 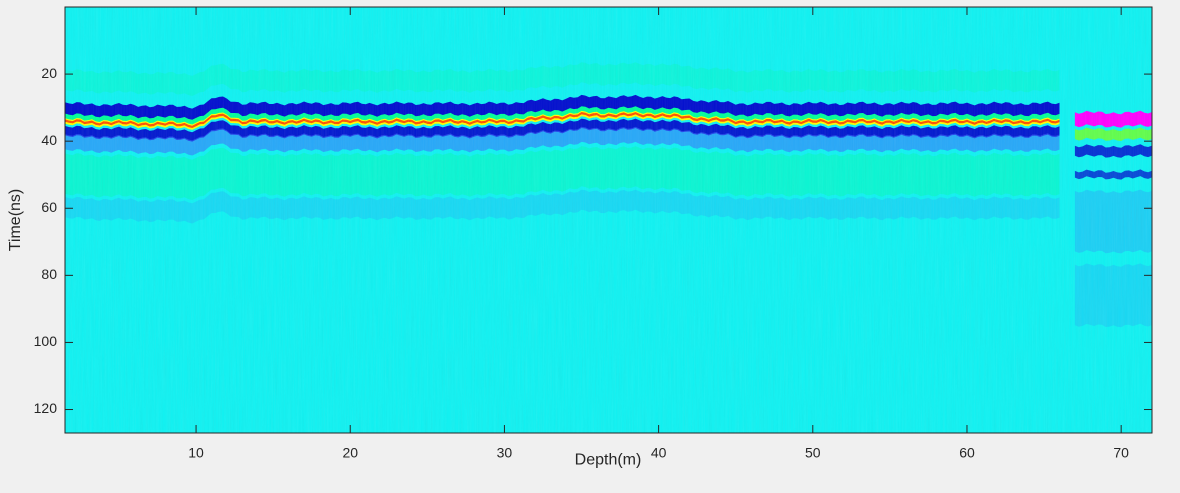 I want to click on x-axis-label: Depth(m), so click(x=608, y=459).